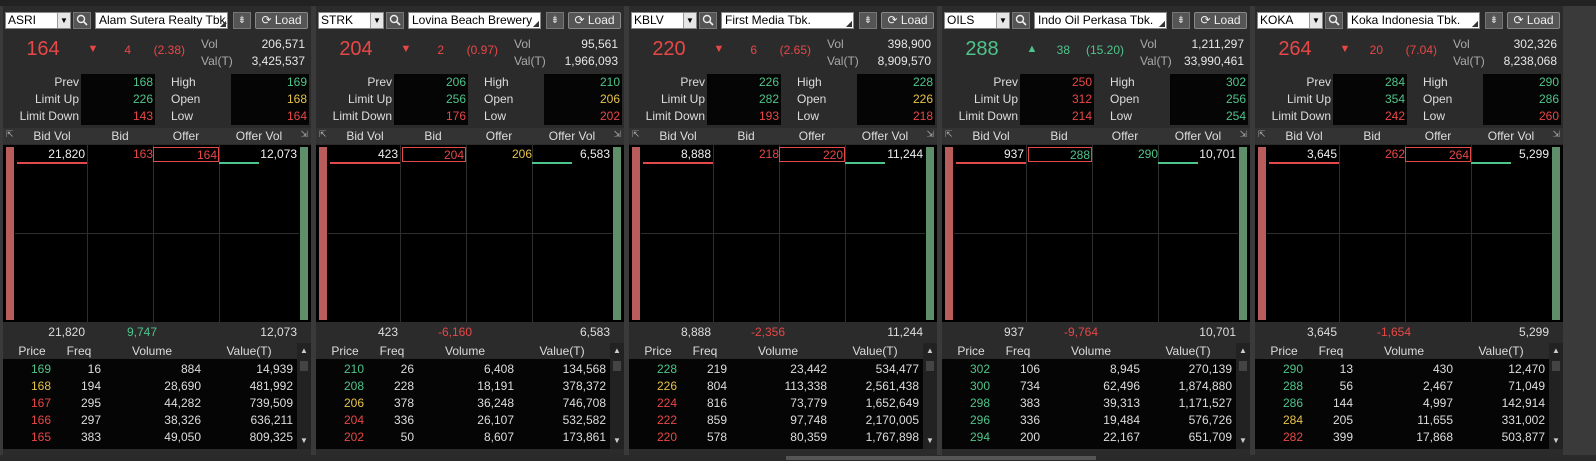 The height and width of the screenshot is (461, 1596). What do you see at coordinates (1438, 154) in the screenshot?
I see `offer-price-cell: 264` at bounding box center [1438, 154].